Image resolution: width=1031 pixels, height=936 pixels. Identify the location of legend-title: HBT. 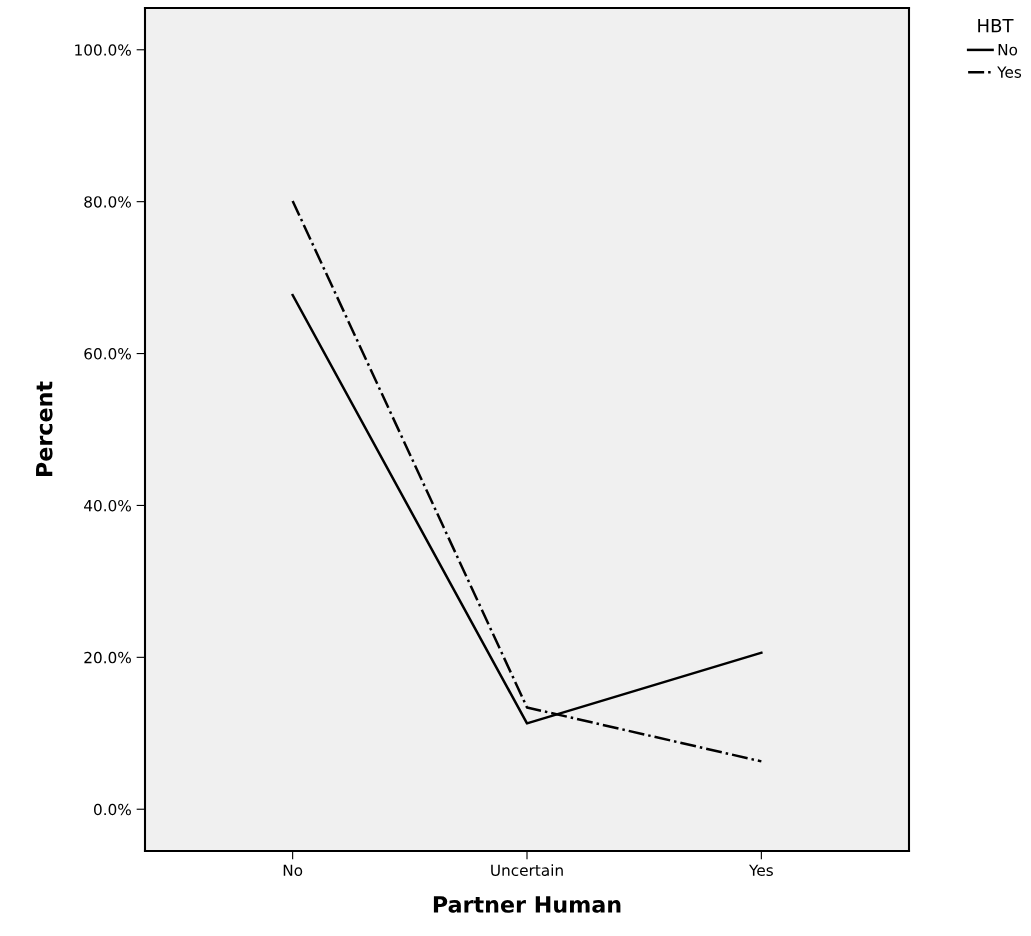
(996, 26).